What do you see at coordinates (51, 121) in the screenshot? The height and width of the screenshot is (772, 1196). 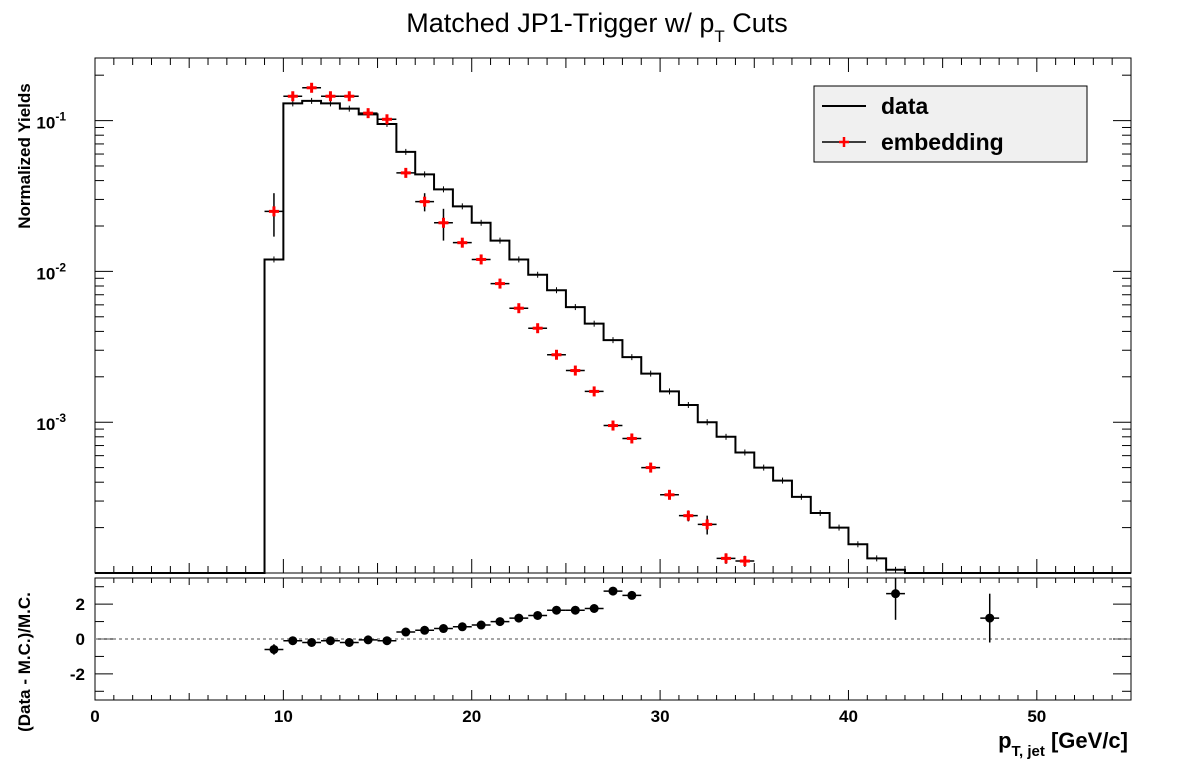 I see `main-y-tick-label: 10⁻¹` at bounding box center [51, 121].